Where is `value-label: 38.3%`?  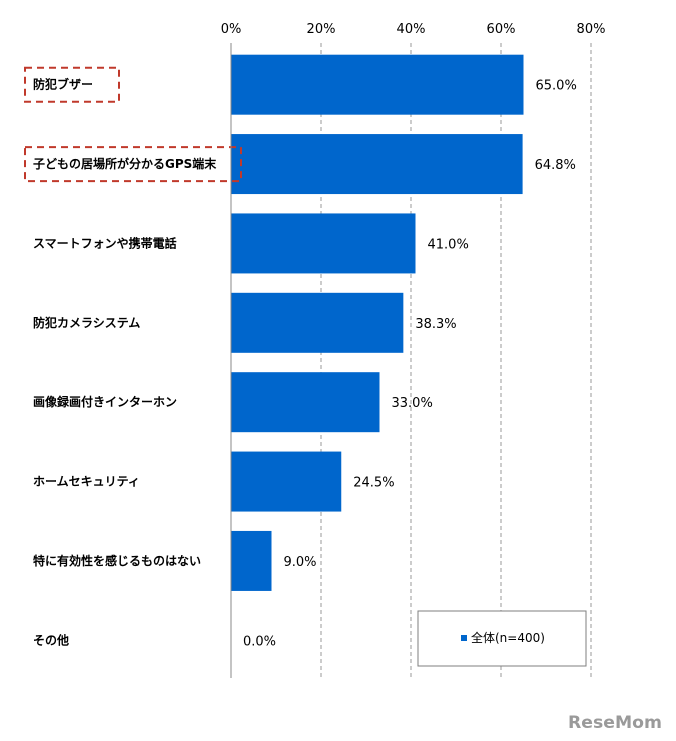
value-label: 38.3% is located at coordinates (435, 324).